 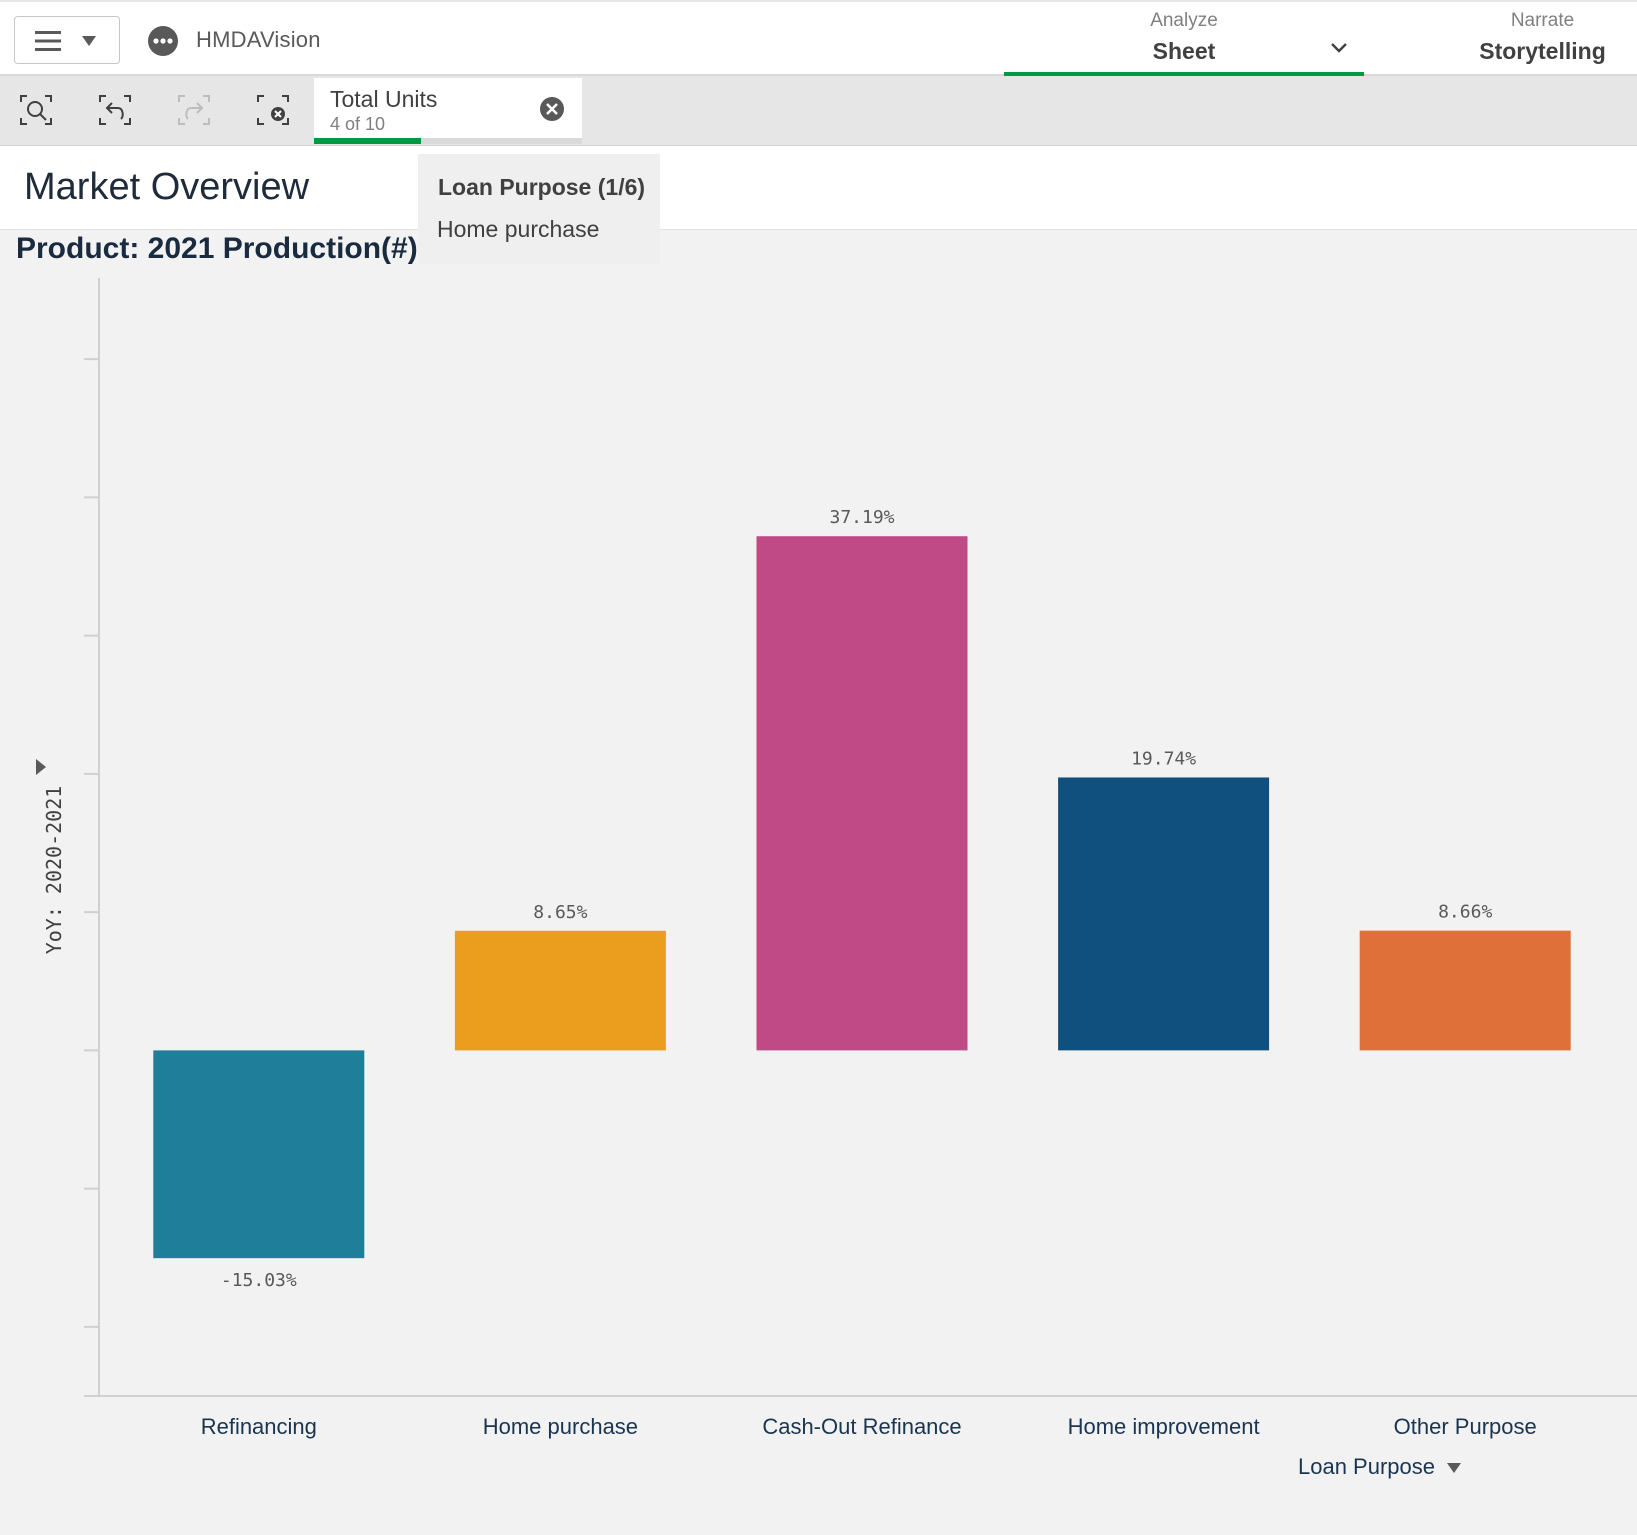 What do you see at coordinates (1542, 51) in the screenshot?
I see `storytelling-label: Storytelling` at bounding box center [1542, 51].